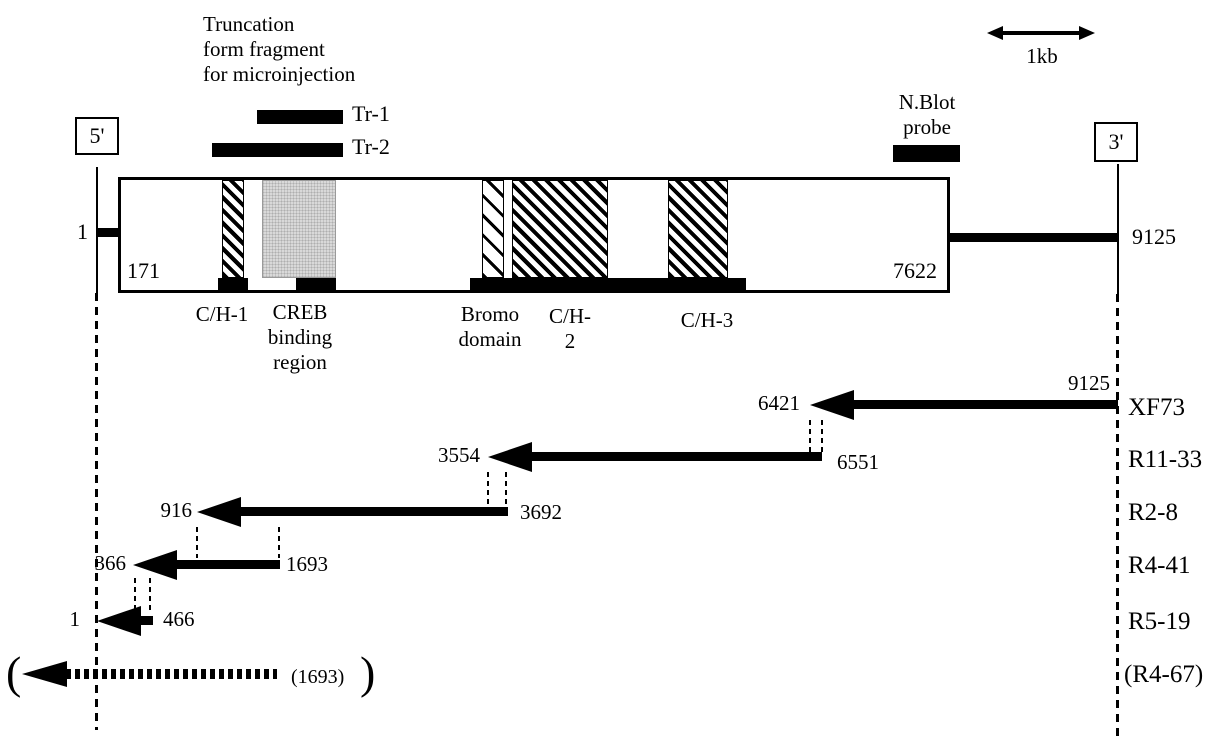 This screenshot has width=1220, height=744. What do you see at coordinates (1087, 33) in the screenshot?
I see `scale-right-arrowhead-icon` at bounding box center [1087, 33].